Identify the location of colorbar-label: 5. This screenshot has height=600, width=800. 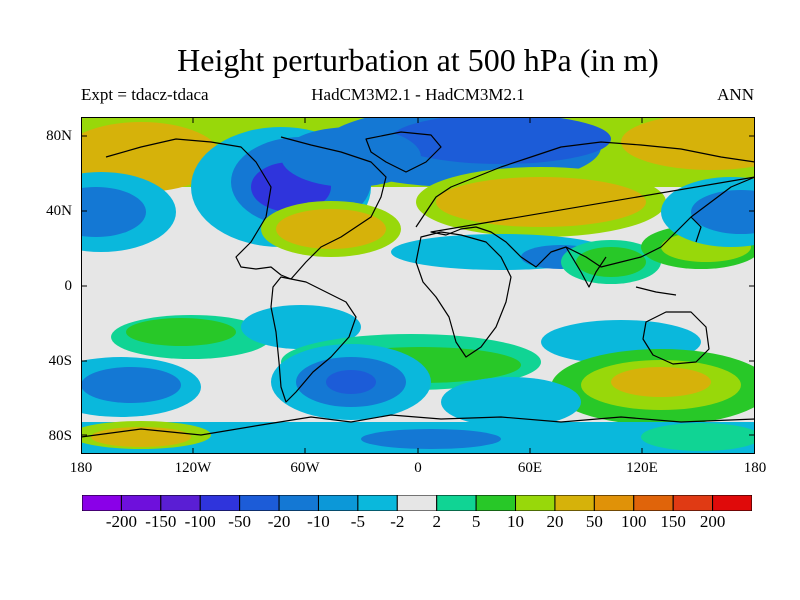
(476, 521).